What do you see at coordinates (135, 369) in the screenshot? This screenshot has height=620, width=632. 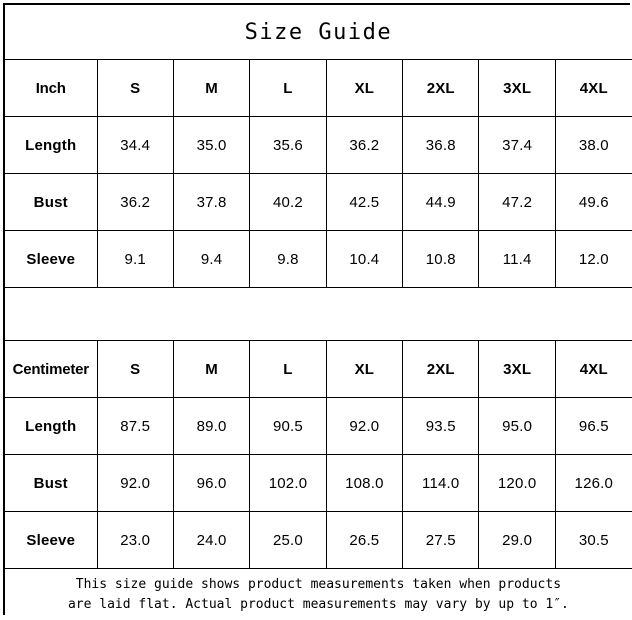 I see `size-header-cm-s: S` at bounding box center [135, 369].